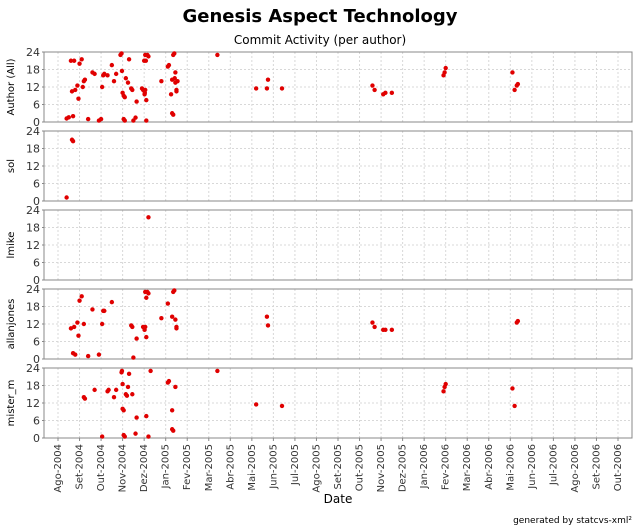 Image resolution: width=640 pixels, height=530 pixels. Describe the element at coordinates (273, 467) in the screenshot. I see `x-tick-label: Jun-2005` at that location.